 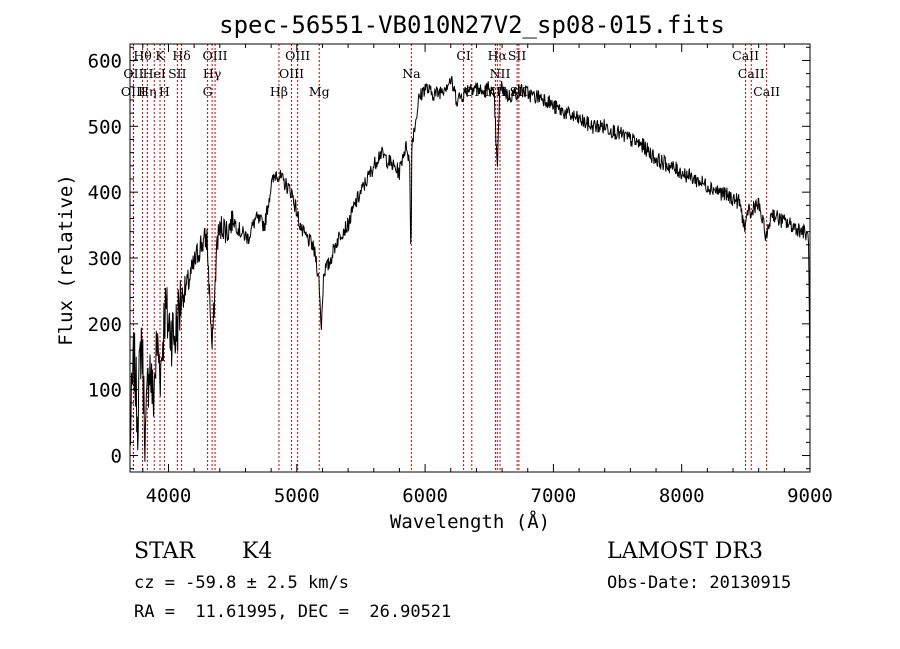 I want to click on y-tick-label-2: 200, so click(x=105, y=325).